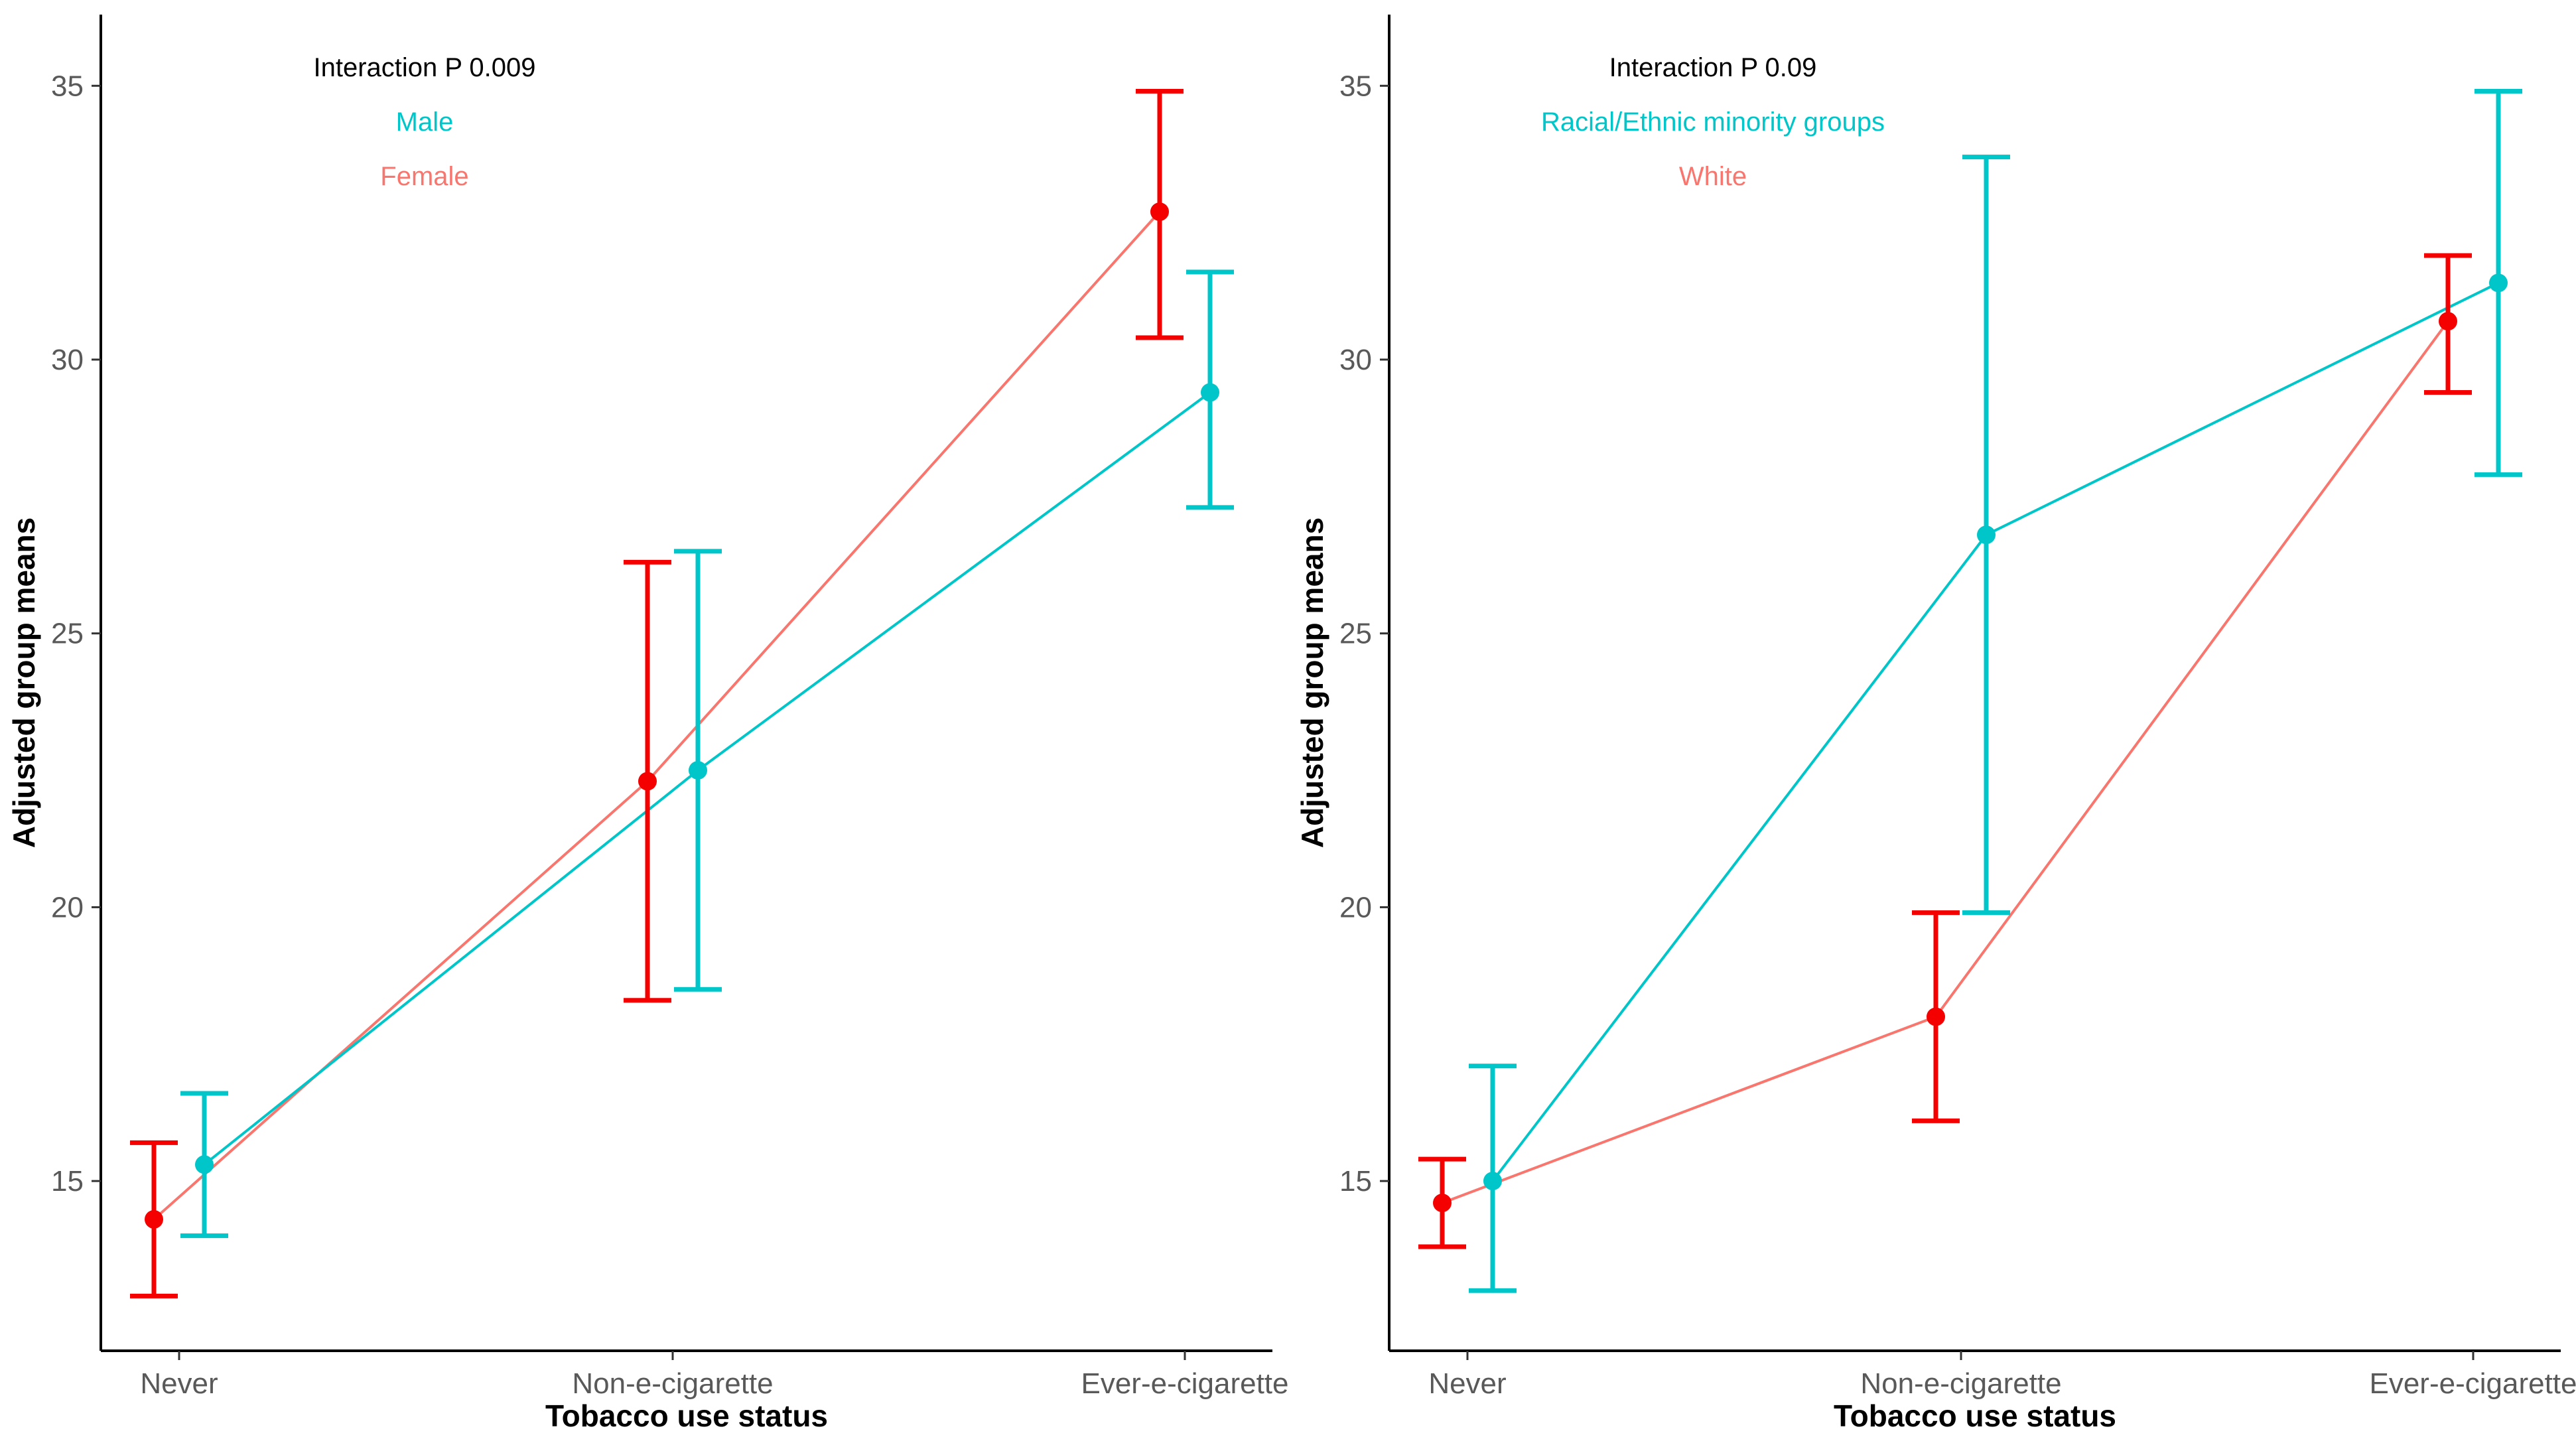 The width and height of the screenshot is (2576, 1443). What do you see at coordinates (1713, 177) in the screenshot?
I see `legend-label: White` at bounding box center [1713, 177].